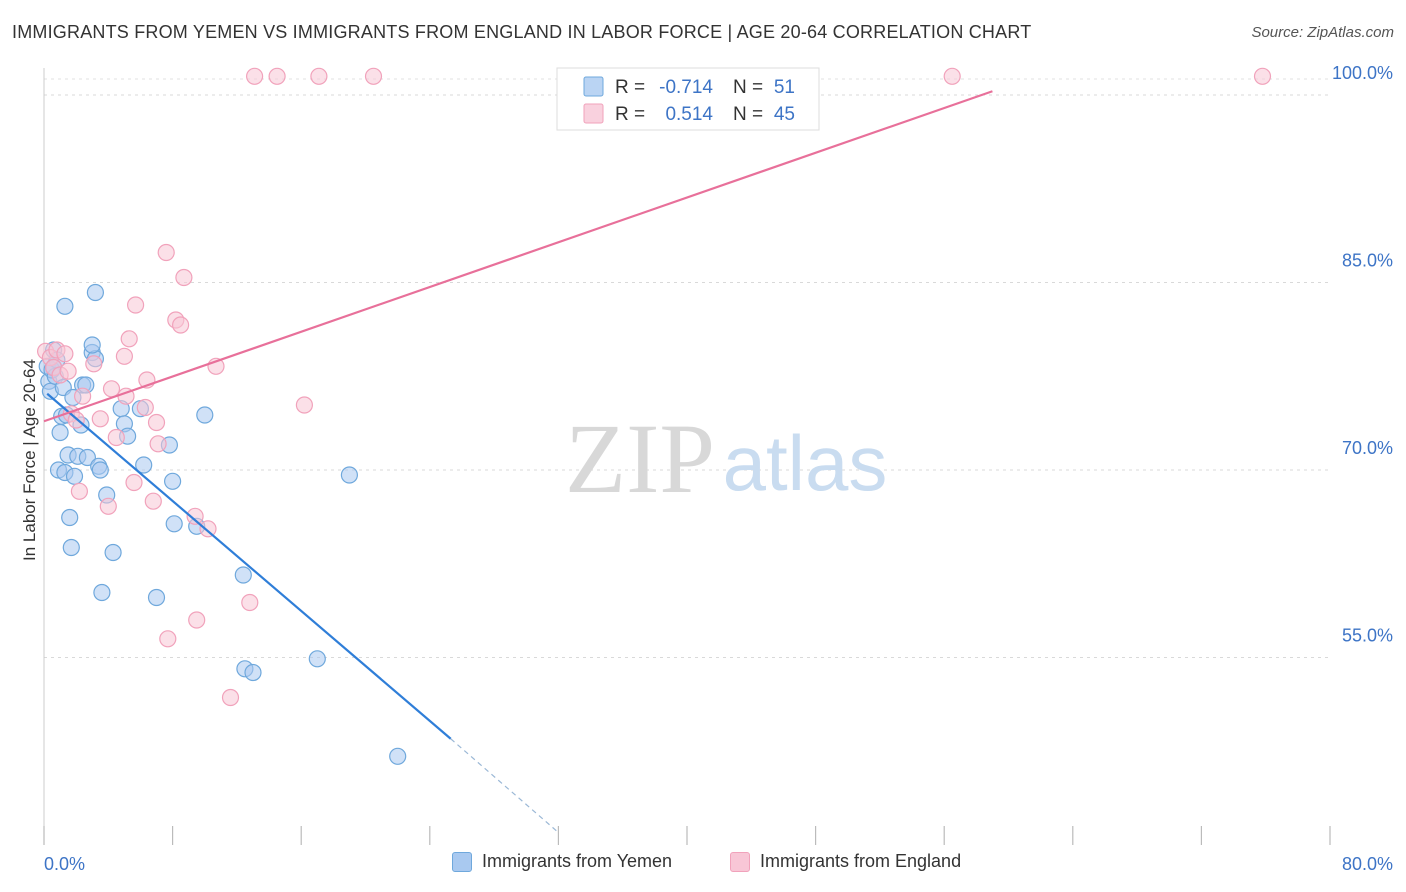 The height and width of the screenshot is (892, 1406). What do you see at coordinates (577, 861) in the screenshot?
I see `legend-label-yemen: Immigrants from Yemen` at bounding box center [577, 861].